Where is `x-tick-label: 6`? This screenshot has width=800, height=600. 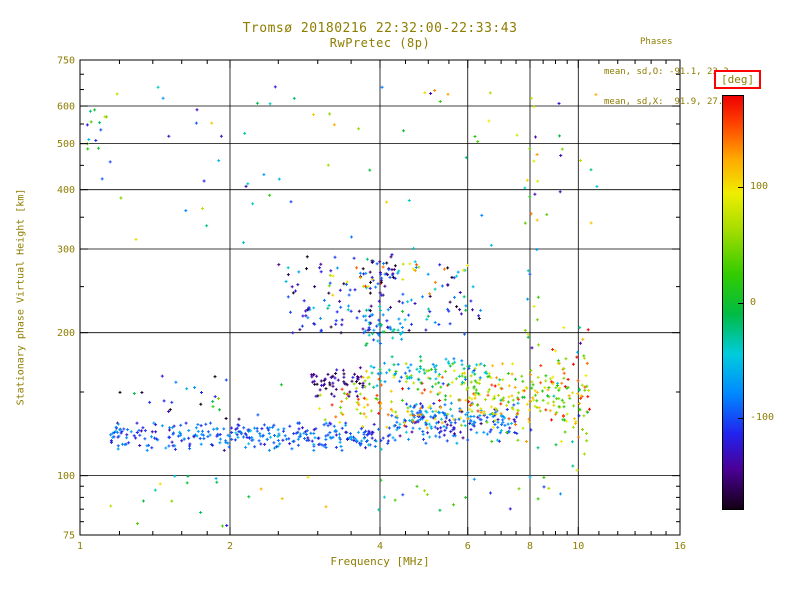
x-tick-label: 6 is located at coordinates (468, 546).